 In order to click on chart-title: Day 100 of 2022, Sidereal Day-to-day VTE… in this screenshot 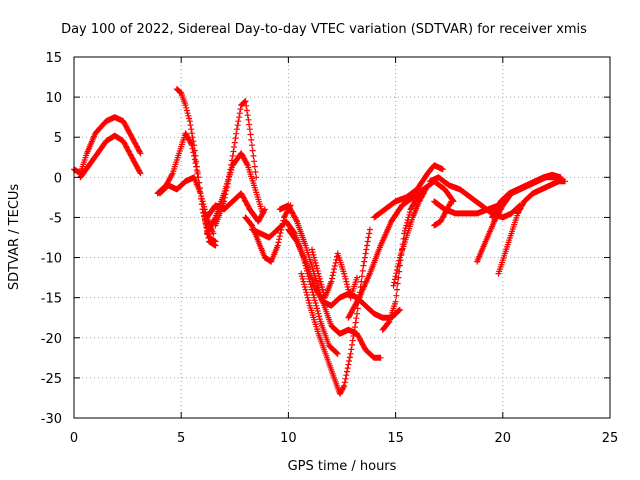, I will do `click(324, 29)`.